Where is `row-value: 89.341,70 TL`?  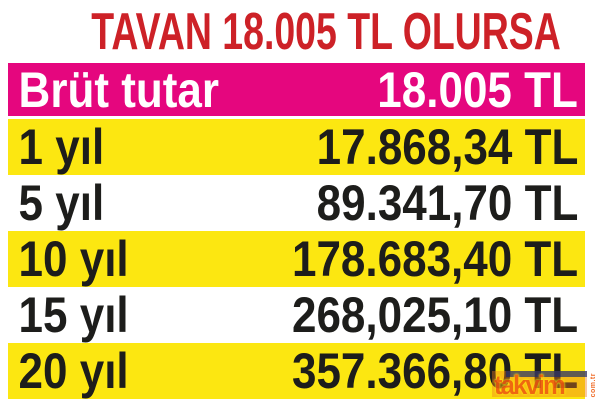
row-value: 89.341,70 TL is located at coordinates (447, 203).